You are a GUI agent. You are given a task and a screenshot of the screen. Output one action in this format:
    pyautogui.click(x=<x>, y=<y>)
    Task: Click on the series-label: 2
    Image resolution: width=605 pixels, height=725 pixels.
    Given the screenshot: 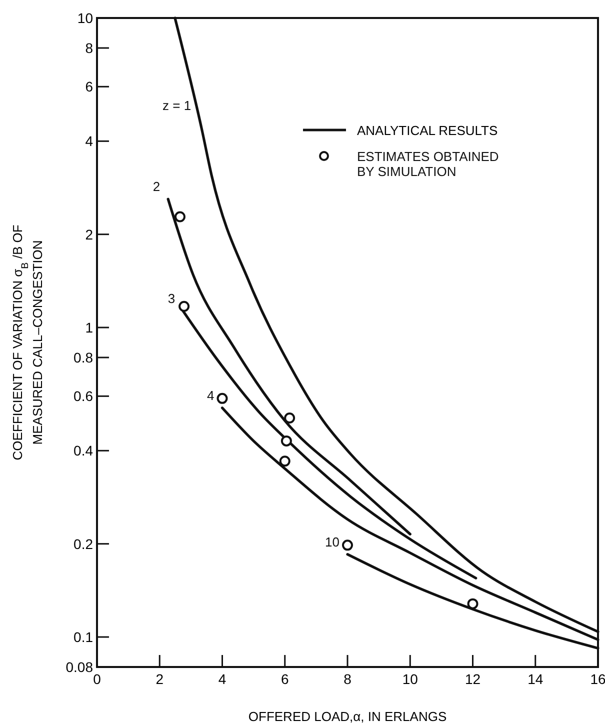 What is the action you would take?
    pyautogui.click(x=156, y=186)
    